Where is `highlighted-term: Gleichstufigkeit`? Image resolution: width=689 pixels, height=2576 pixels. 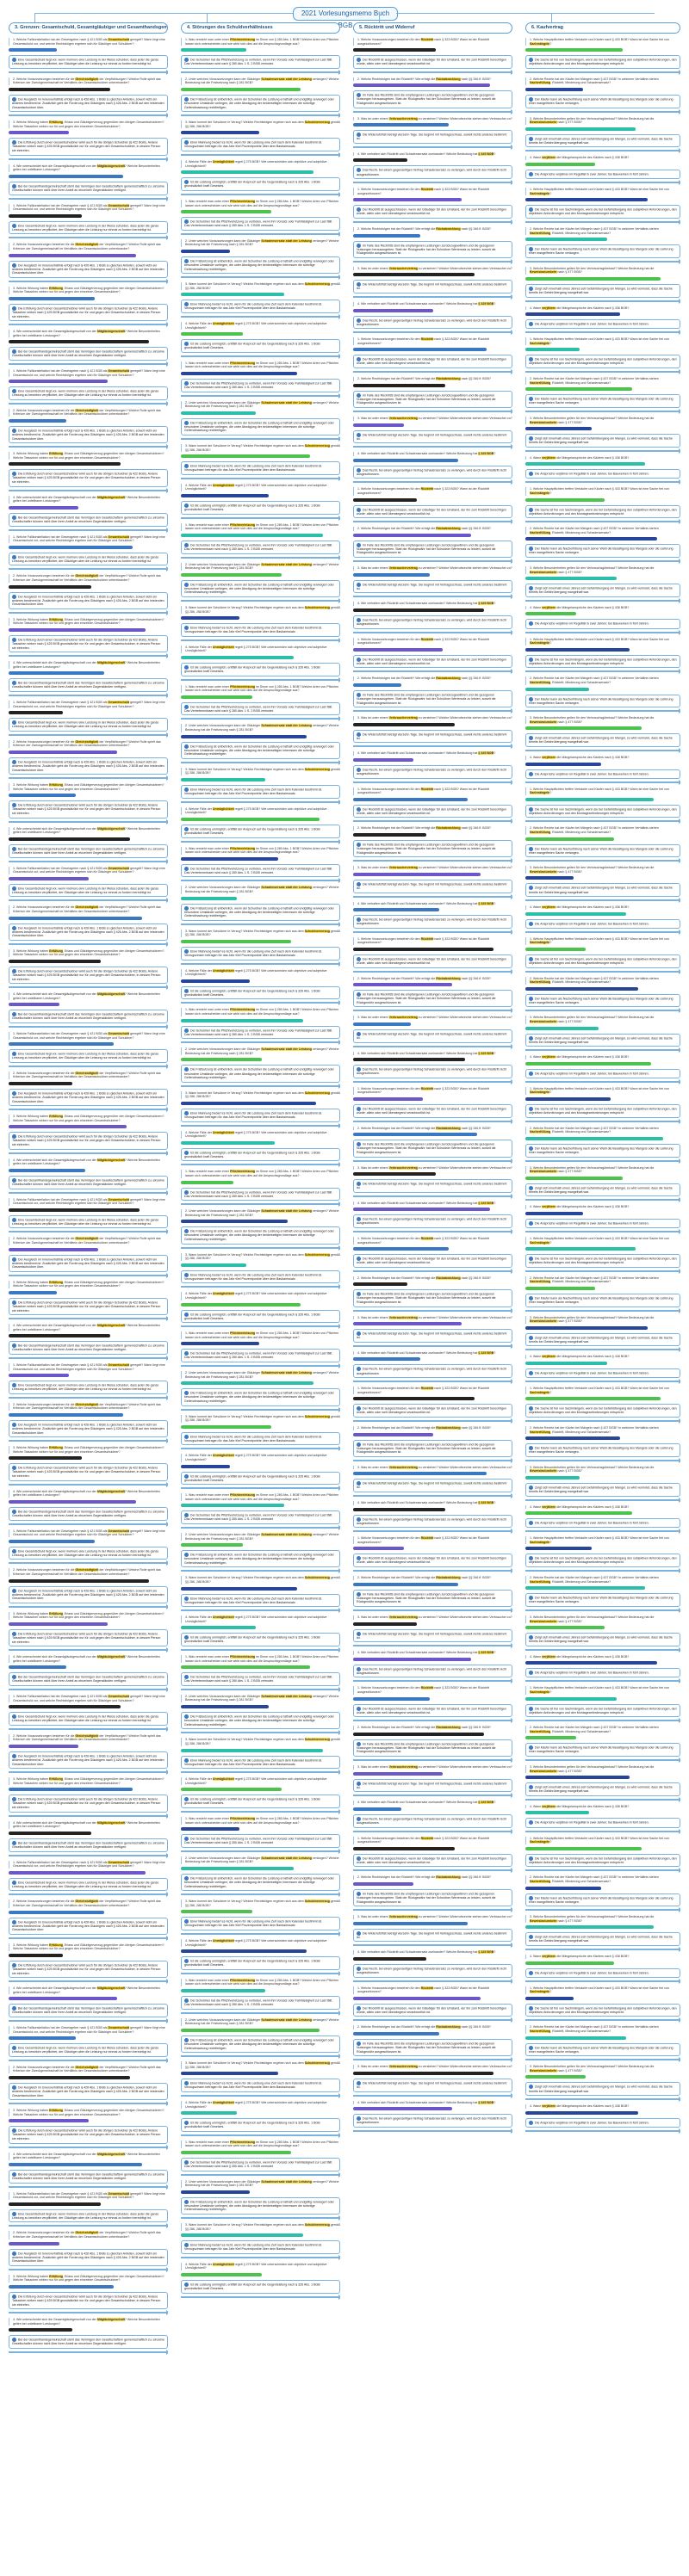 highlighted-term: Gleichstufigkeit is located at coordinates (87, 576).